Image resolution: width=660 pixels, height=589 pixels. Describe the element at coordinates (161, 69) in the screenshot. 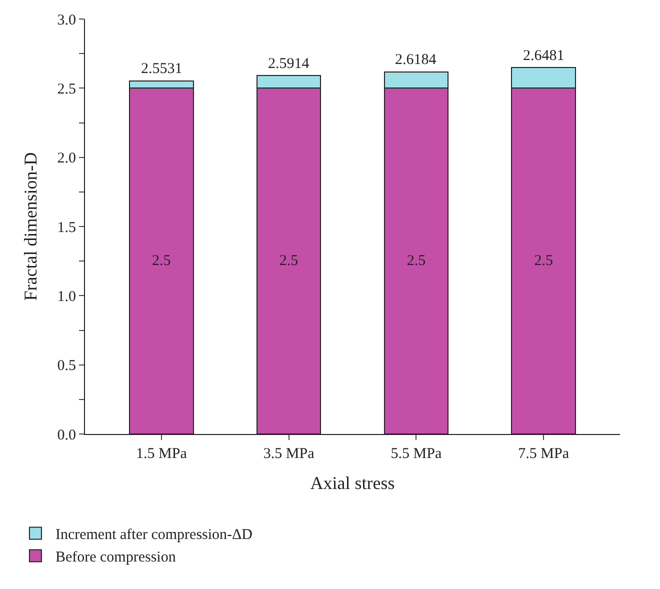

I see `total-label: 2.5531` at that location.